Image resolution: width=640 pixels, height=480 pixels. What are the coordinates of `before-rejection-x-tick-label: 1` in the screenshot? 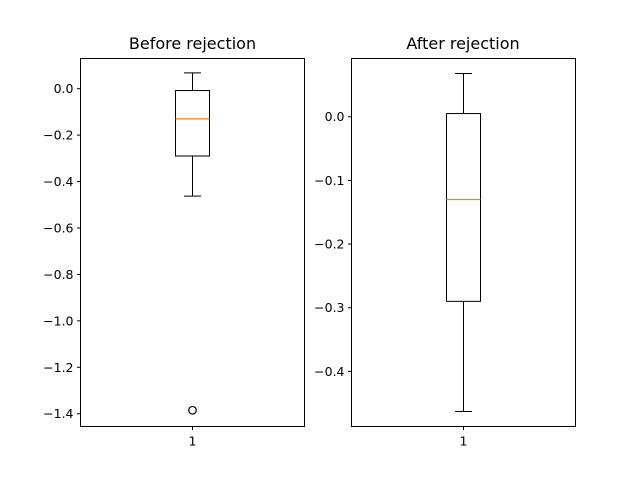 It's located at (193, 441).